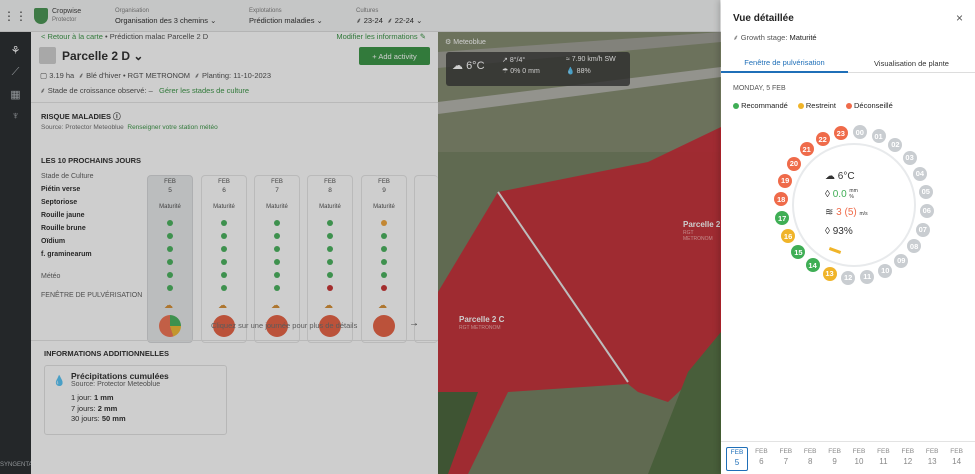 The height and width of the screenshot is (474, 975). What do you see at coordinates (482, 319) in the screenshot?
I see `parcel-2c-label: Parcelle 2 C` at bounding box center [482, 319].